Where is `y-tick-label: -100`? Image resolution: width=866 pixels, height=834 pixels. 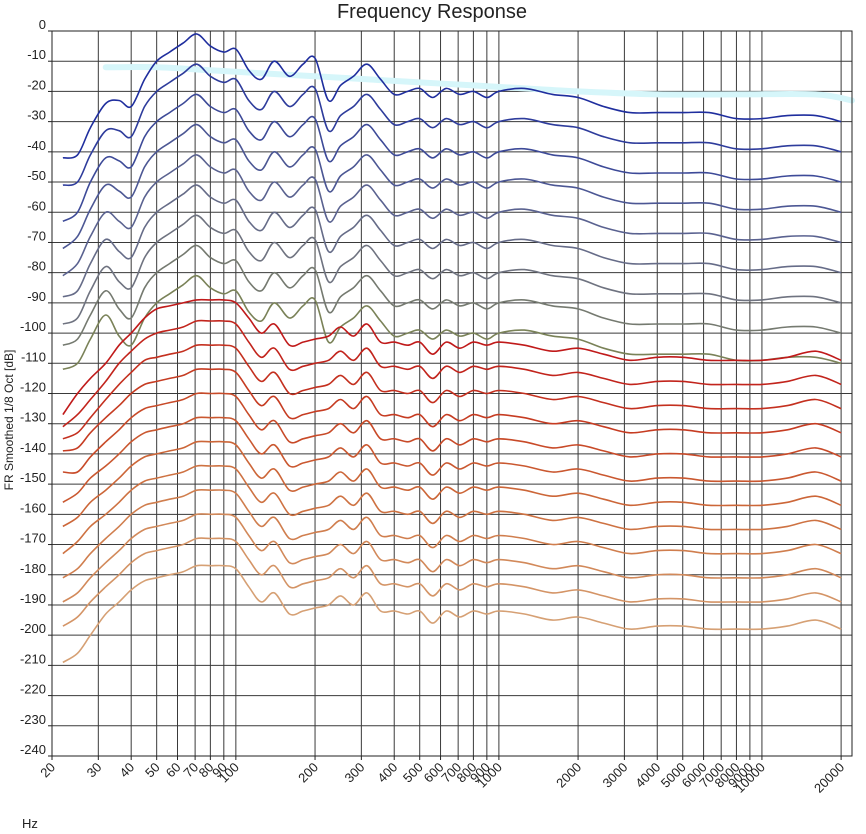
y-tick-label: -100 is located at coordinates (33, 326).